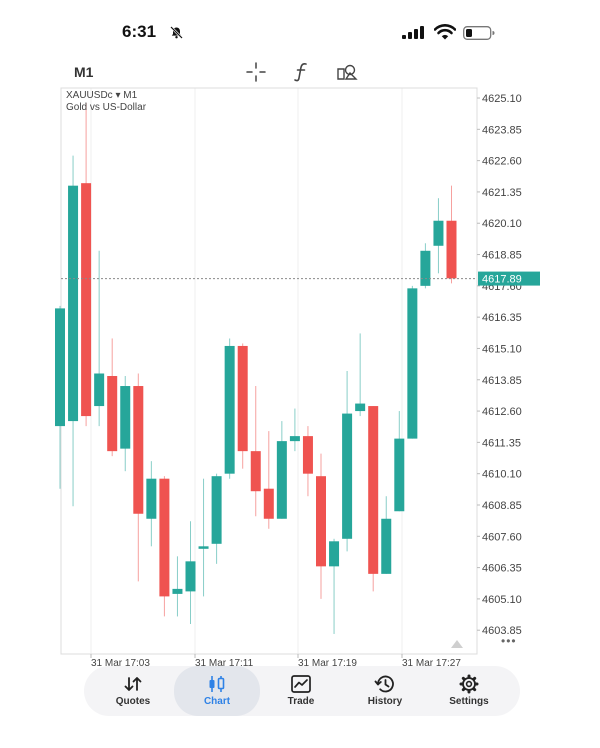 The image size is (600, 748). I want to click on y-tick-label: 4613.85, so click(502, 381).